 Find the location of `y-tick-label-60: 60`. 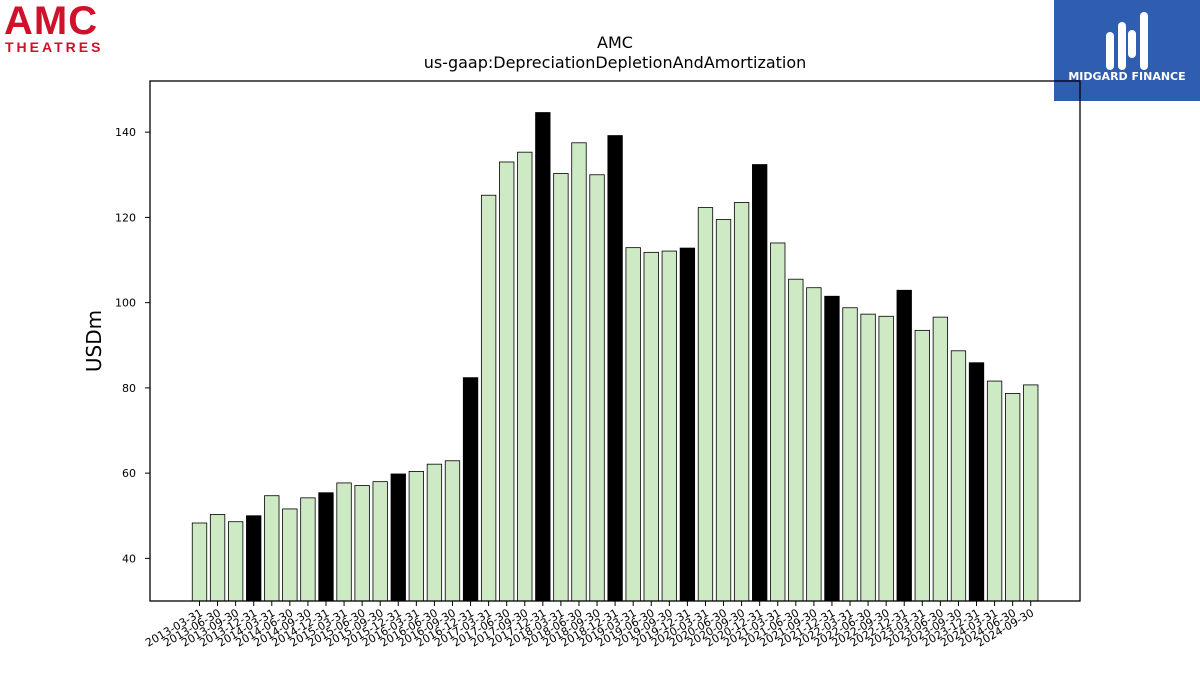

y-tick-label-60: 60 is located at coordinates (129, 473).